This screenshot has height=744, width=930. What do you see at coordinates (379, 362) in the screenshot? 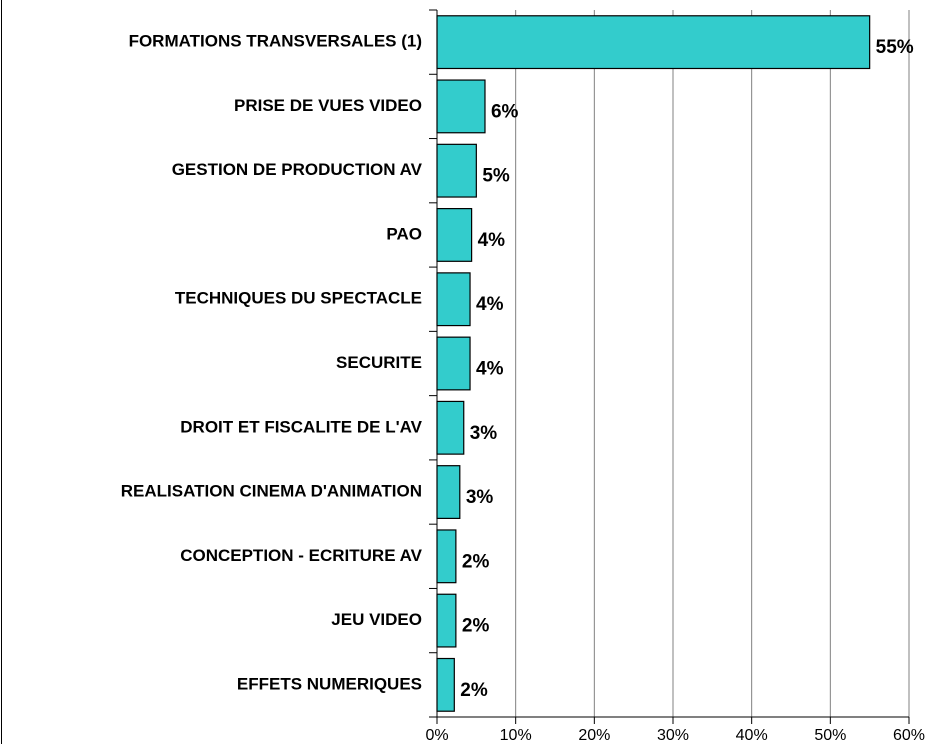
I see `y-tick-label: SECURITE` at bounding box center [379, 362].